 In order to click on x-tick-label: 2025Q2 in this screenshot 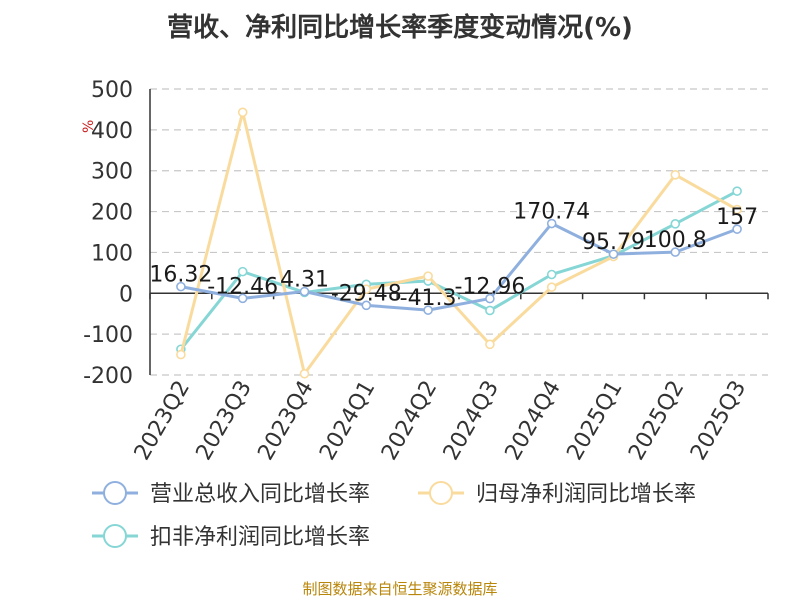, I will do `click(656, 421)`.